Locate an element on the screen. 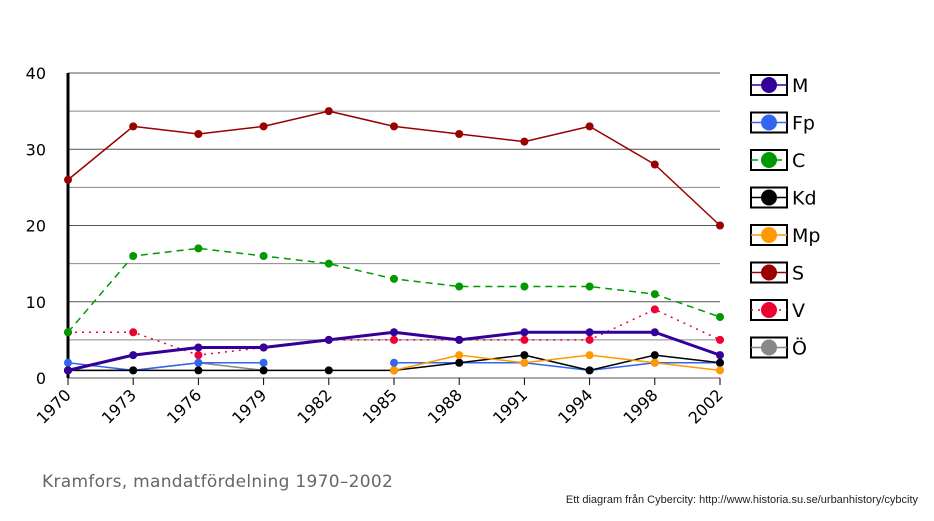 The height and width of the screenshot is (521, 934). x-tick-label: 1979 is located at coordinates (249, 406).